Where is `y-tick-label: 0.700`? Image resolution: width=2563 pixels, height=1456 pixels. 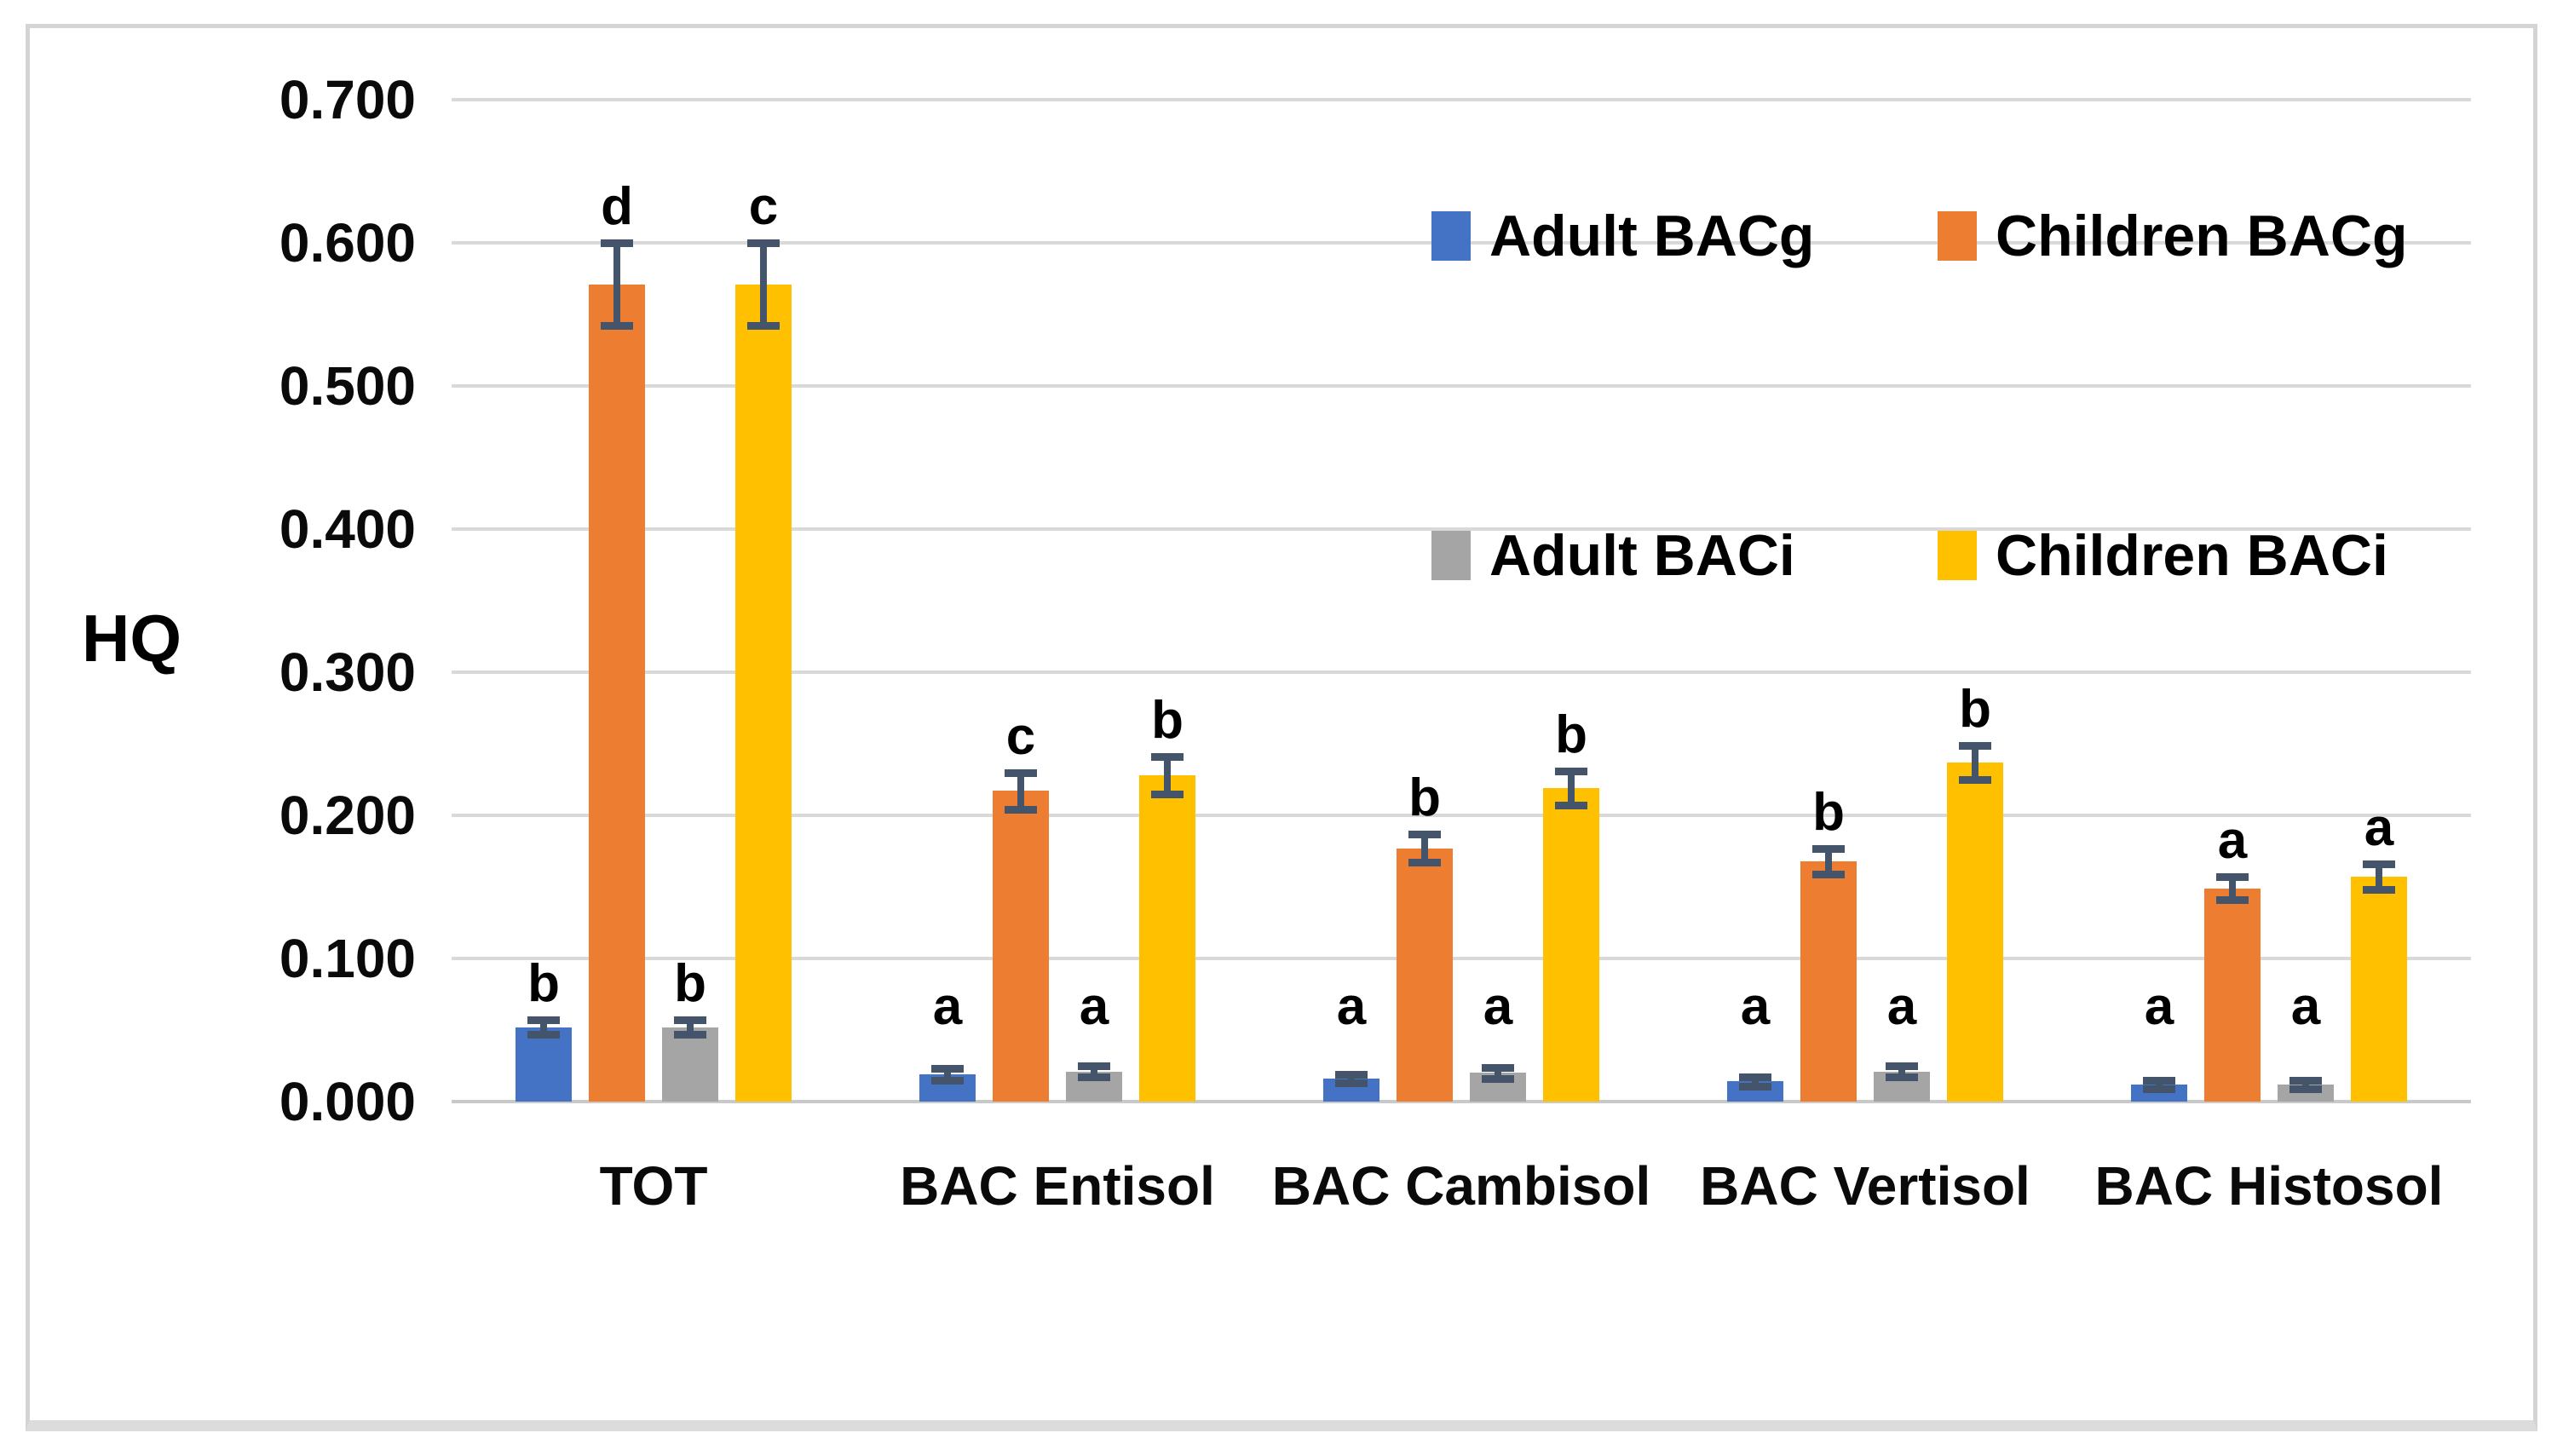
y-tick-label: 0.700 is located at coordinates (347, 100).